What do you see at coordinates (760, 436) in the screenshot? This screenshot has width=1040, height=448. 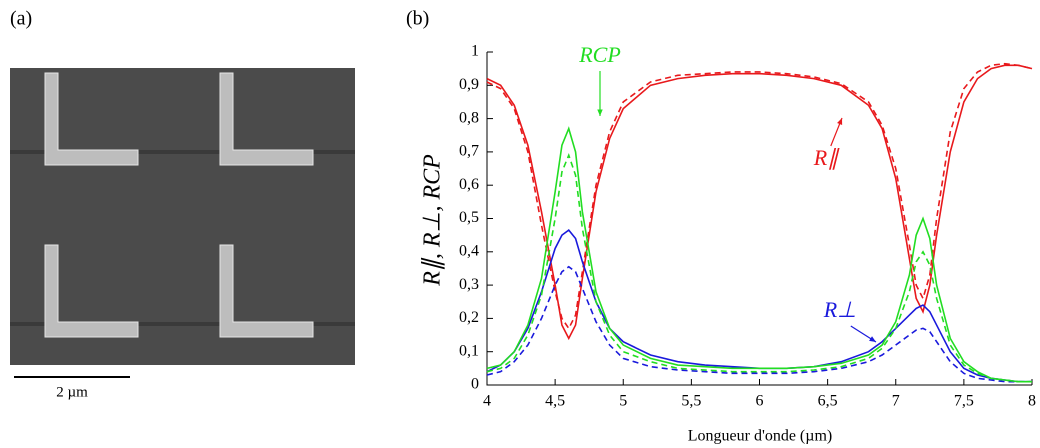 I see `x-axis-label: Longueur d'onde (µm)` at bounding box center [760, 436].